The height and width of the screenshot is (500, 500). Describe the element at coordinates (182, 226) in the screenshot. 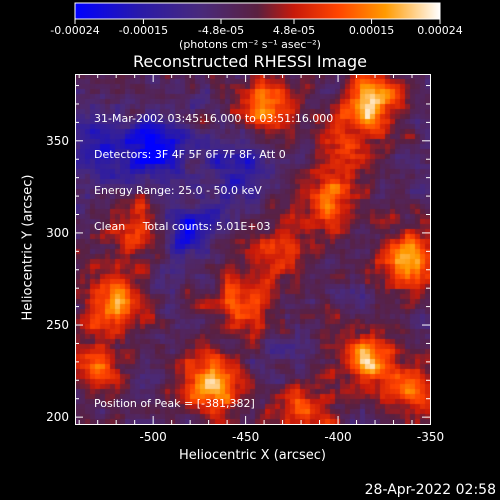

I see `info-total-counts: Clean Total counts: 5.01E+03` at that location.